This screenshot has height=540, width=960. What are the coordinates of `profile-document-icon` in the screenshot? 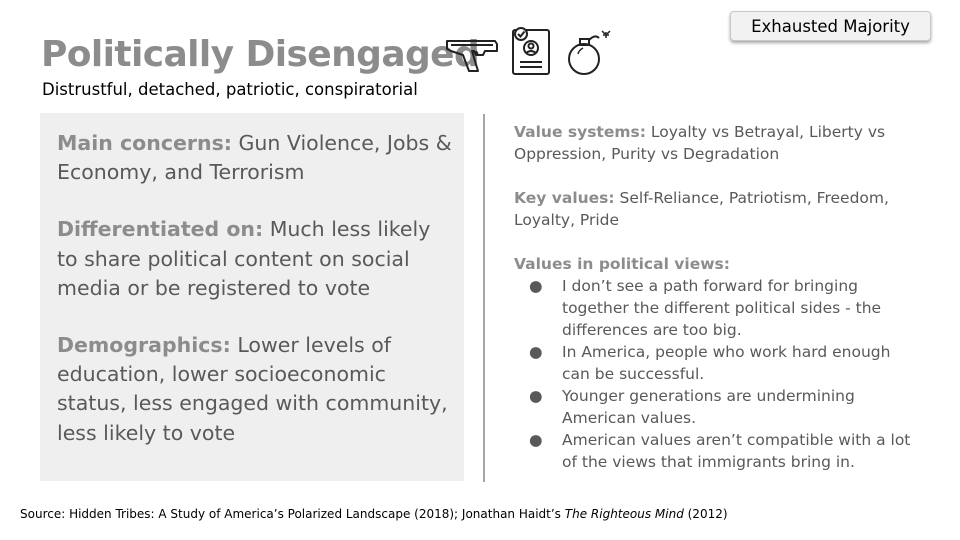 It's located at (531, 51).